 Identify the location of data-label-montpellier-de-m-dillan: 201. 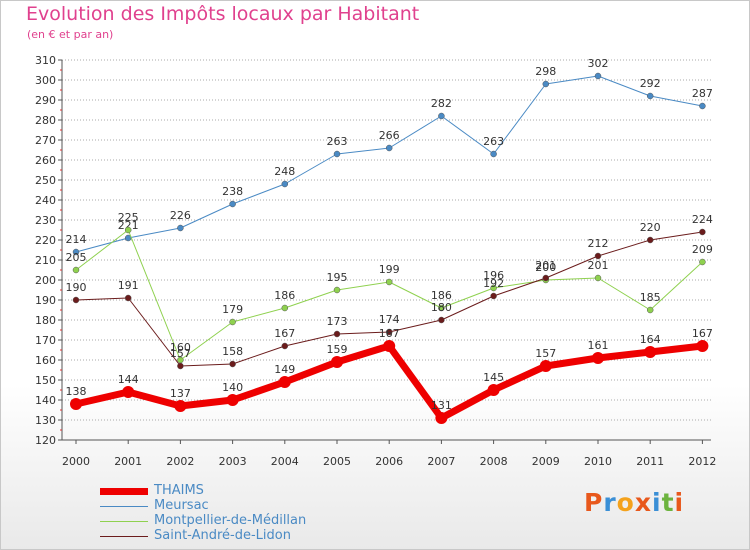
(598, 265).